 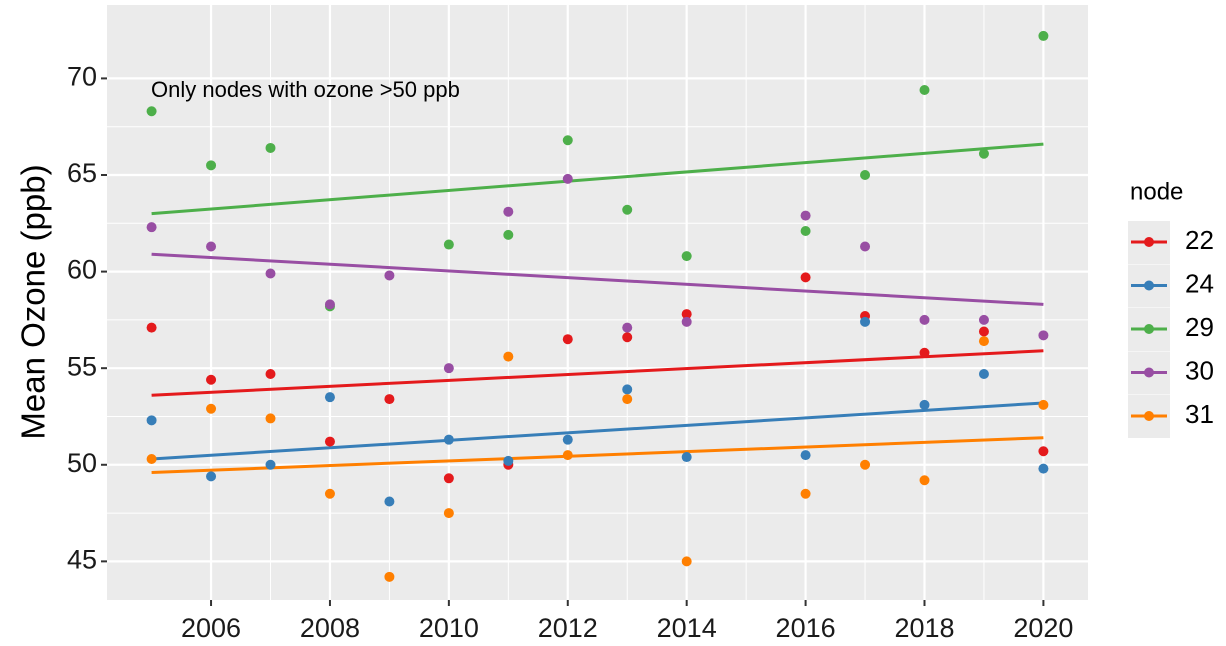 What do you see at coordinates (1199, 283) in the screenshot?
I see `legend-label: 24` at bounding box center [1199, 283].